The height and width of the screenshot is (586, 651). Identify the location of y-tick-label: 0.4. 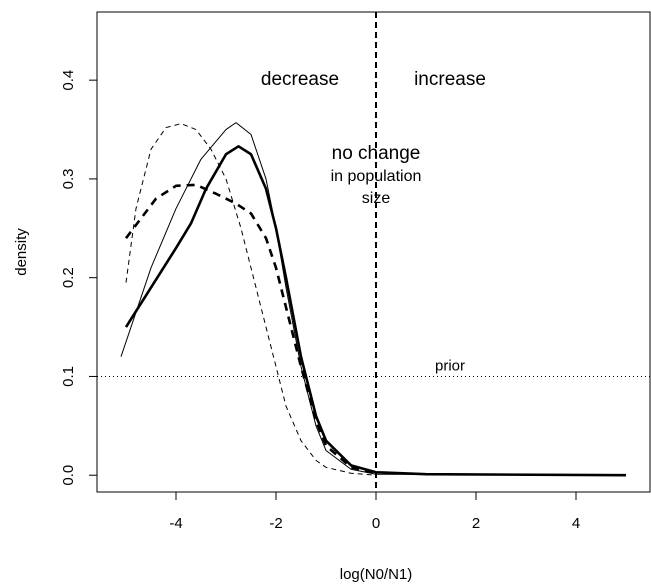
(68, 80).